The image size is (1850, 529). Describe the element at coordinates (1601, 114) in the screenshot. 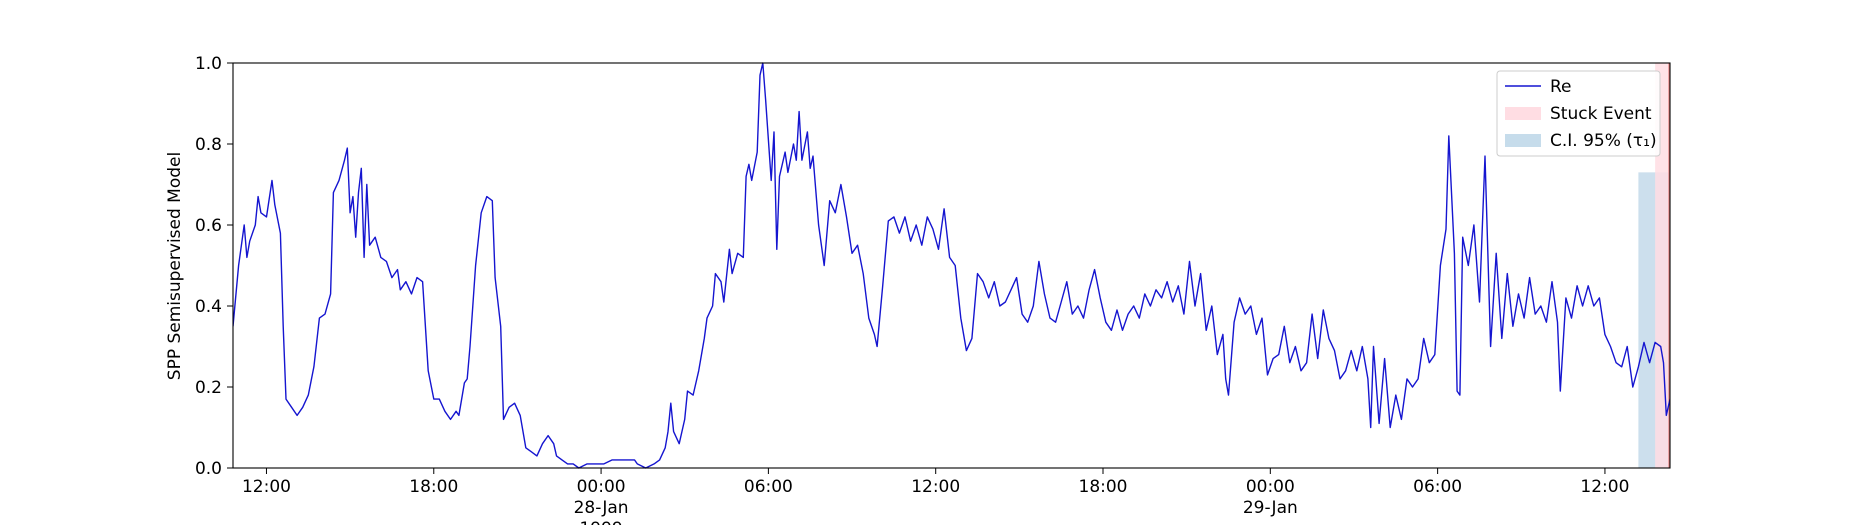

I see `legend-entry-label: Stuck Event` at that location.